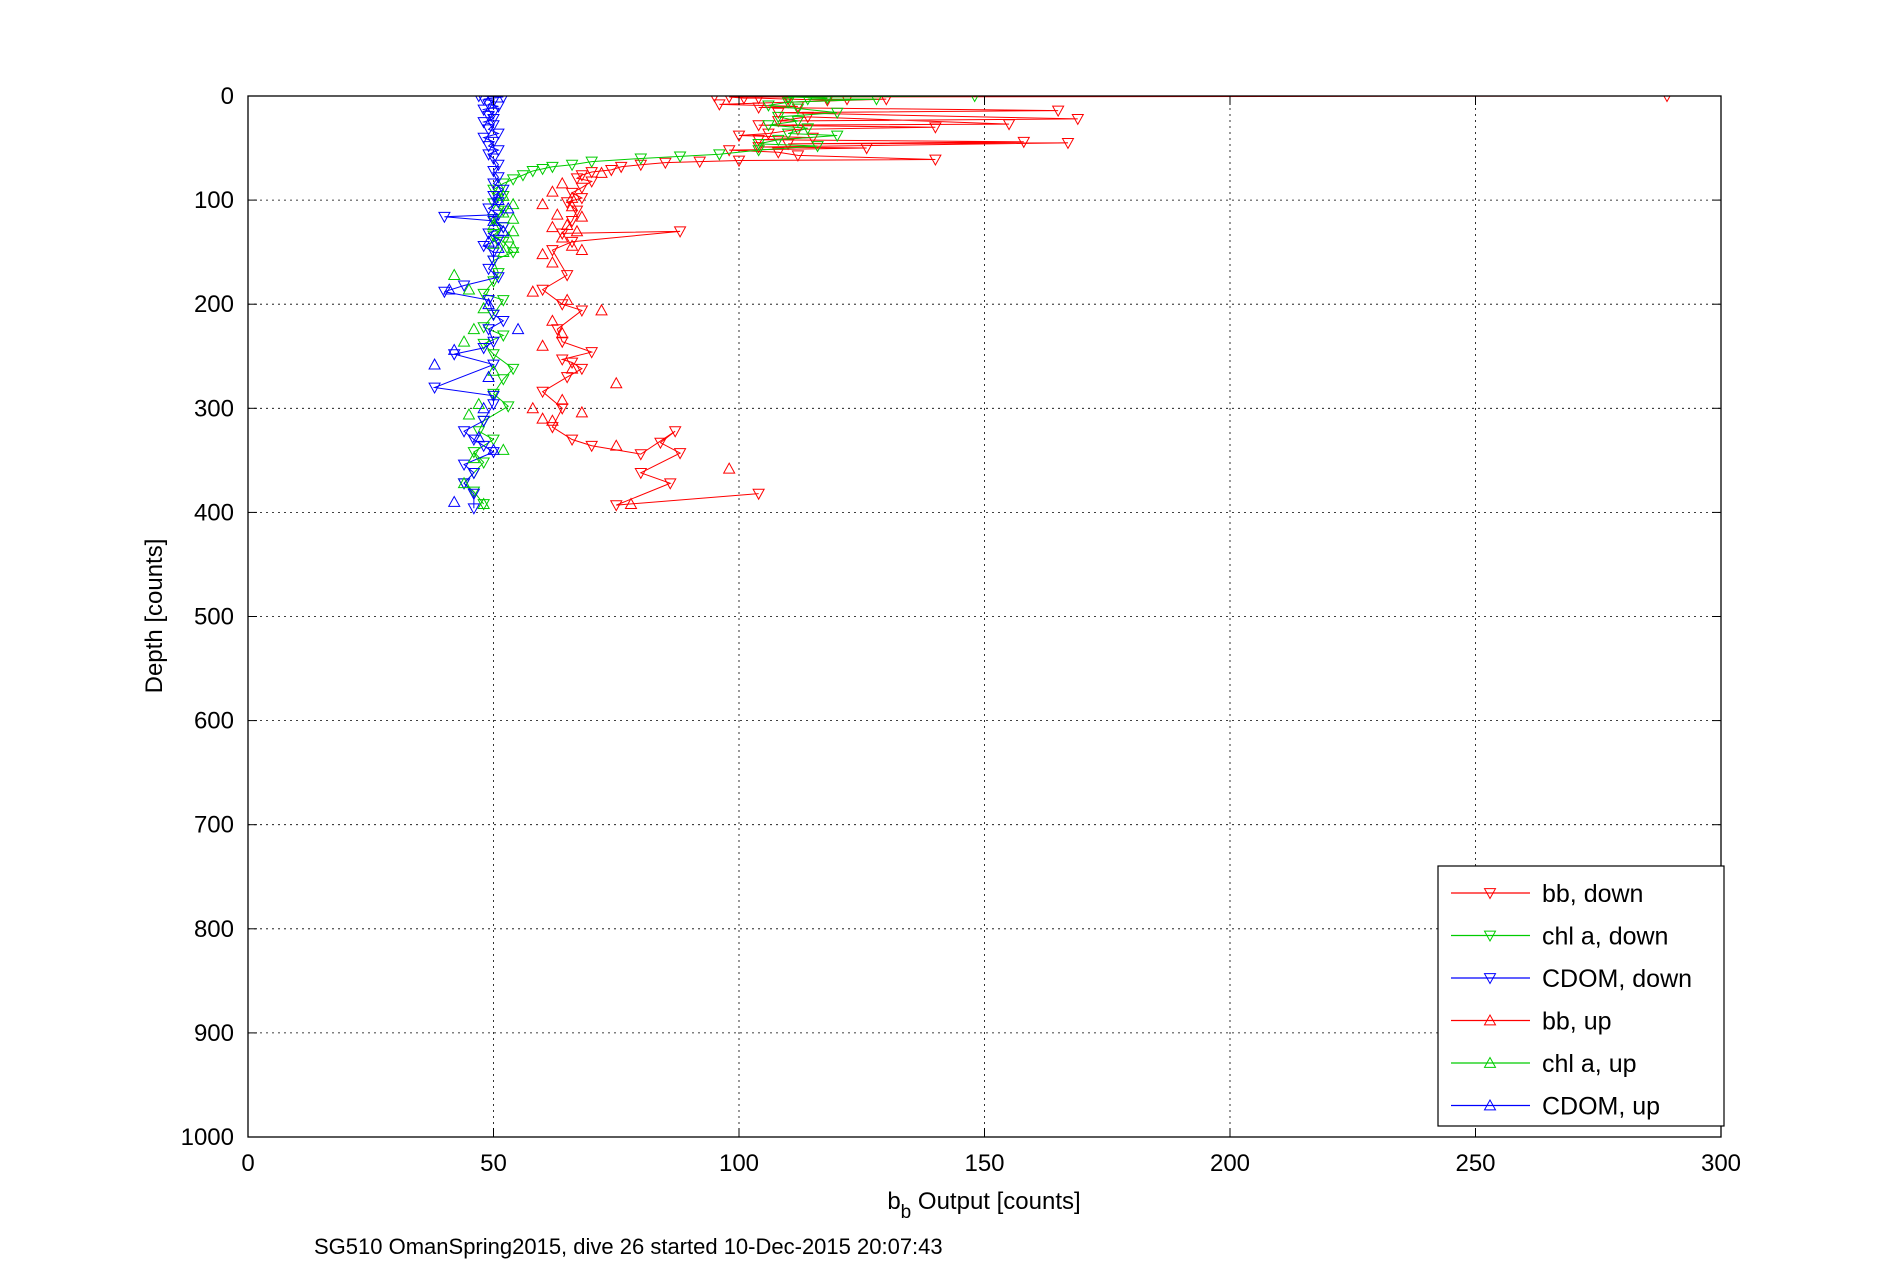 This screenshot has width=1891, height=1262. What do you see at coordinates (214, 304) in the screenshot?
I see `y-tick-label: 200` at bounding box center [214, 304].